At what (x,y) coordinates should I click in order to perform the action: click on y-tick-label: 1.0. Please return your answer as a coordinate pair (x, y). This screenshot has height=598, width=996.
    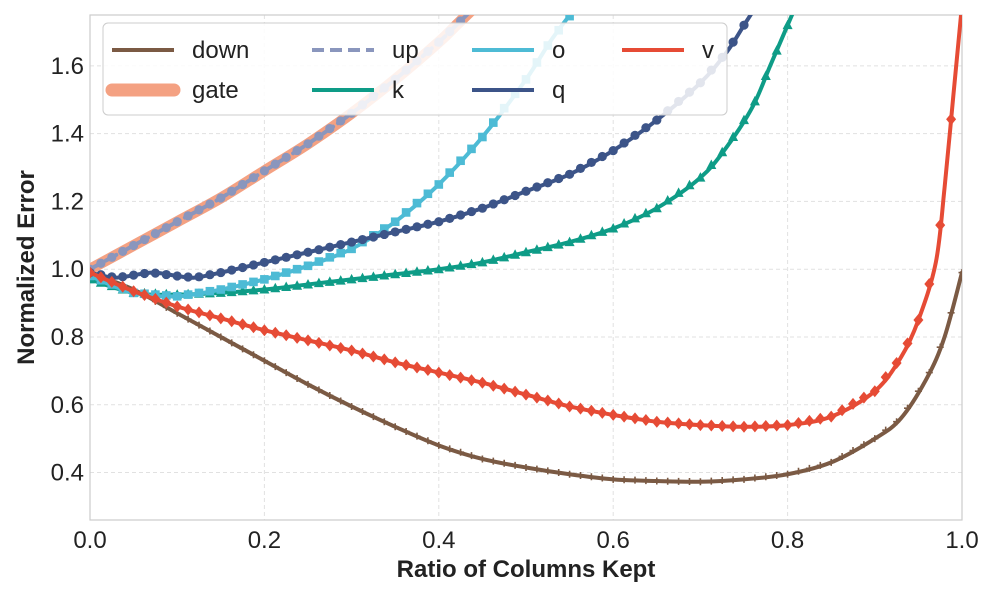
    Looking at the image, I should click on (67, 269).